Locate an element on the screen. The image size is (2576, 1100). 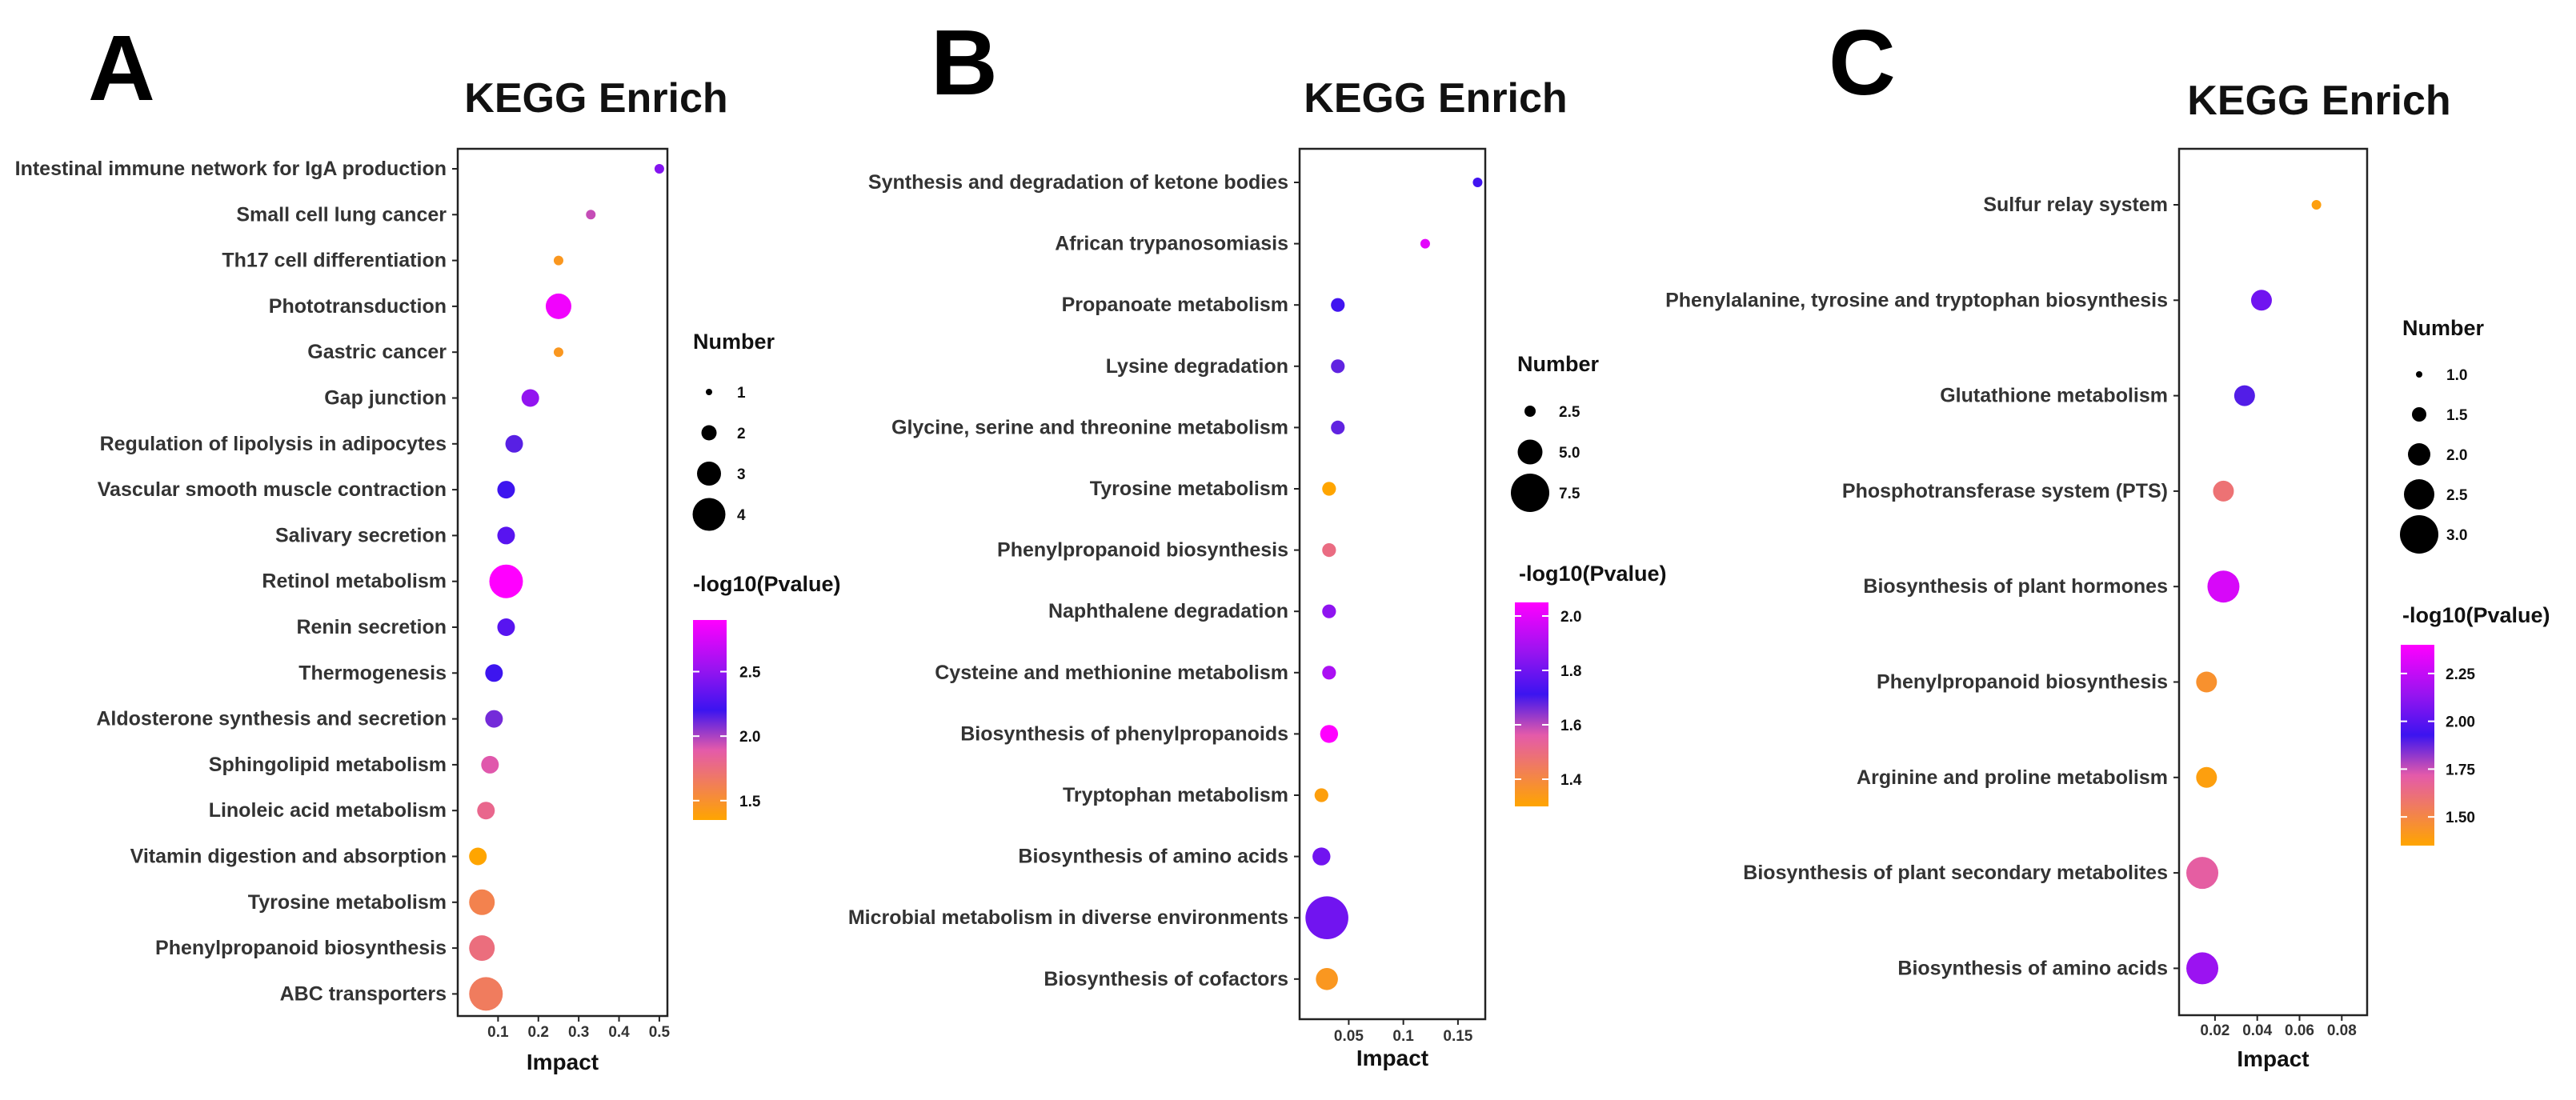
category-label: Naphthalene degradation is located at coordinates (1168, 611).